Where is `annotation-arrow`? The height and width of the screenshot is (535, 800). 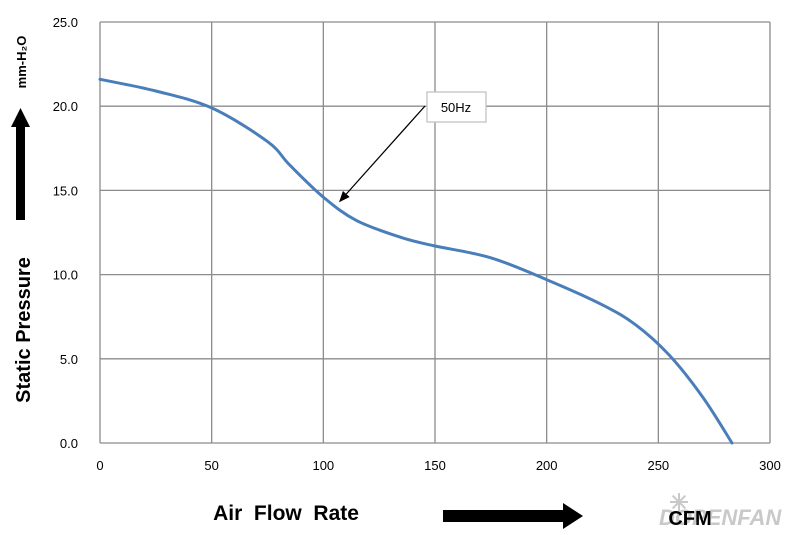 annotation-arrow is located at coordinates (385, 150).